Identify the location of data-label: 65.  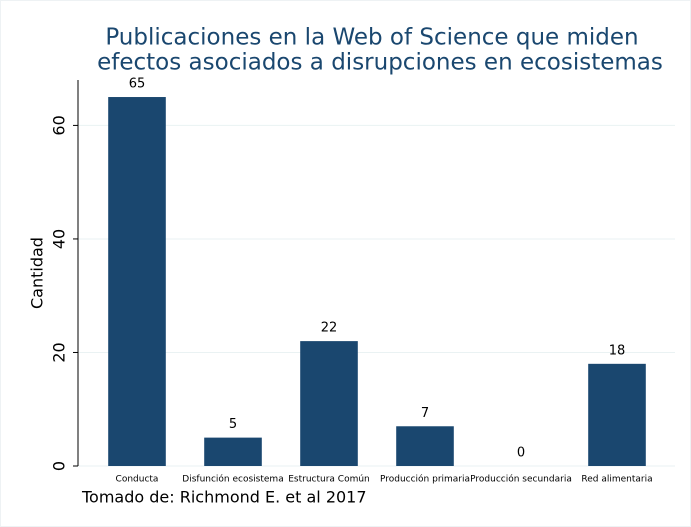
(137, 84).